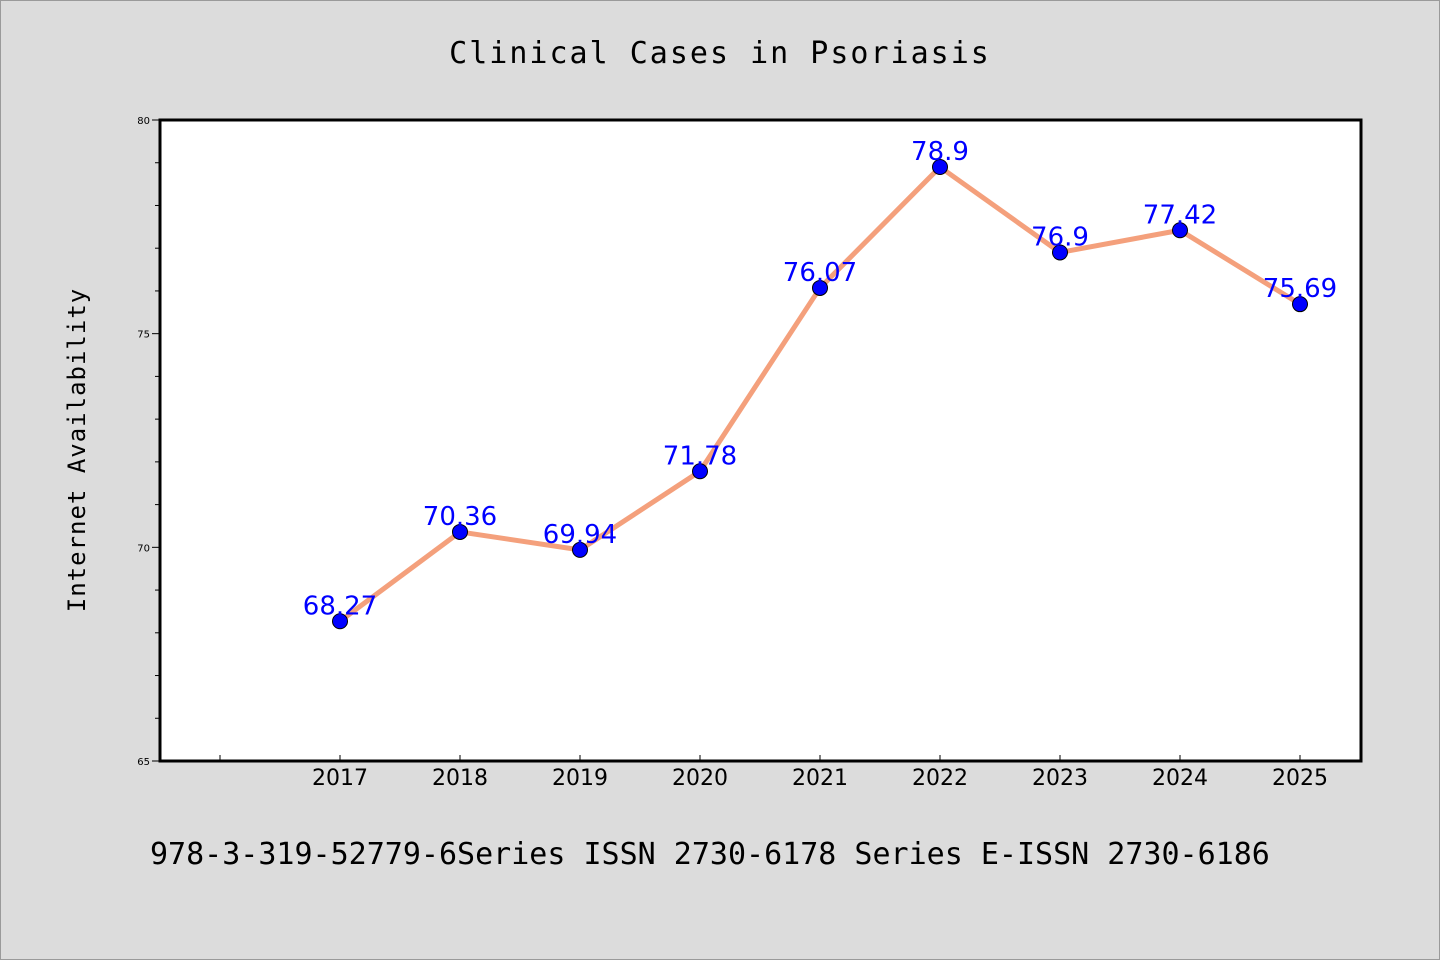  I want to click on x-tick-label: 2020, so click(700, 778).